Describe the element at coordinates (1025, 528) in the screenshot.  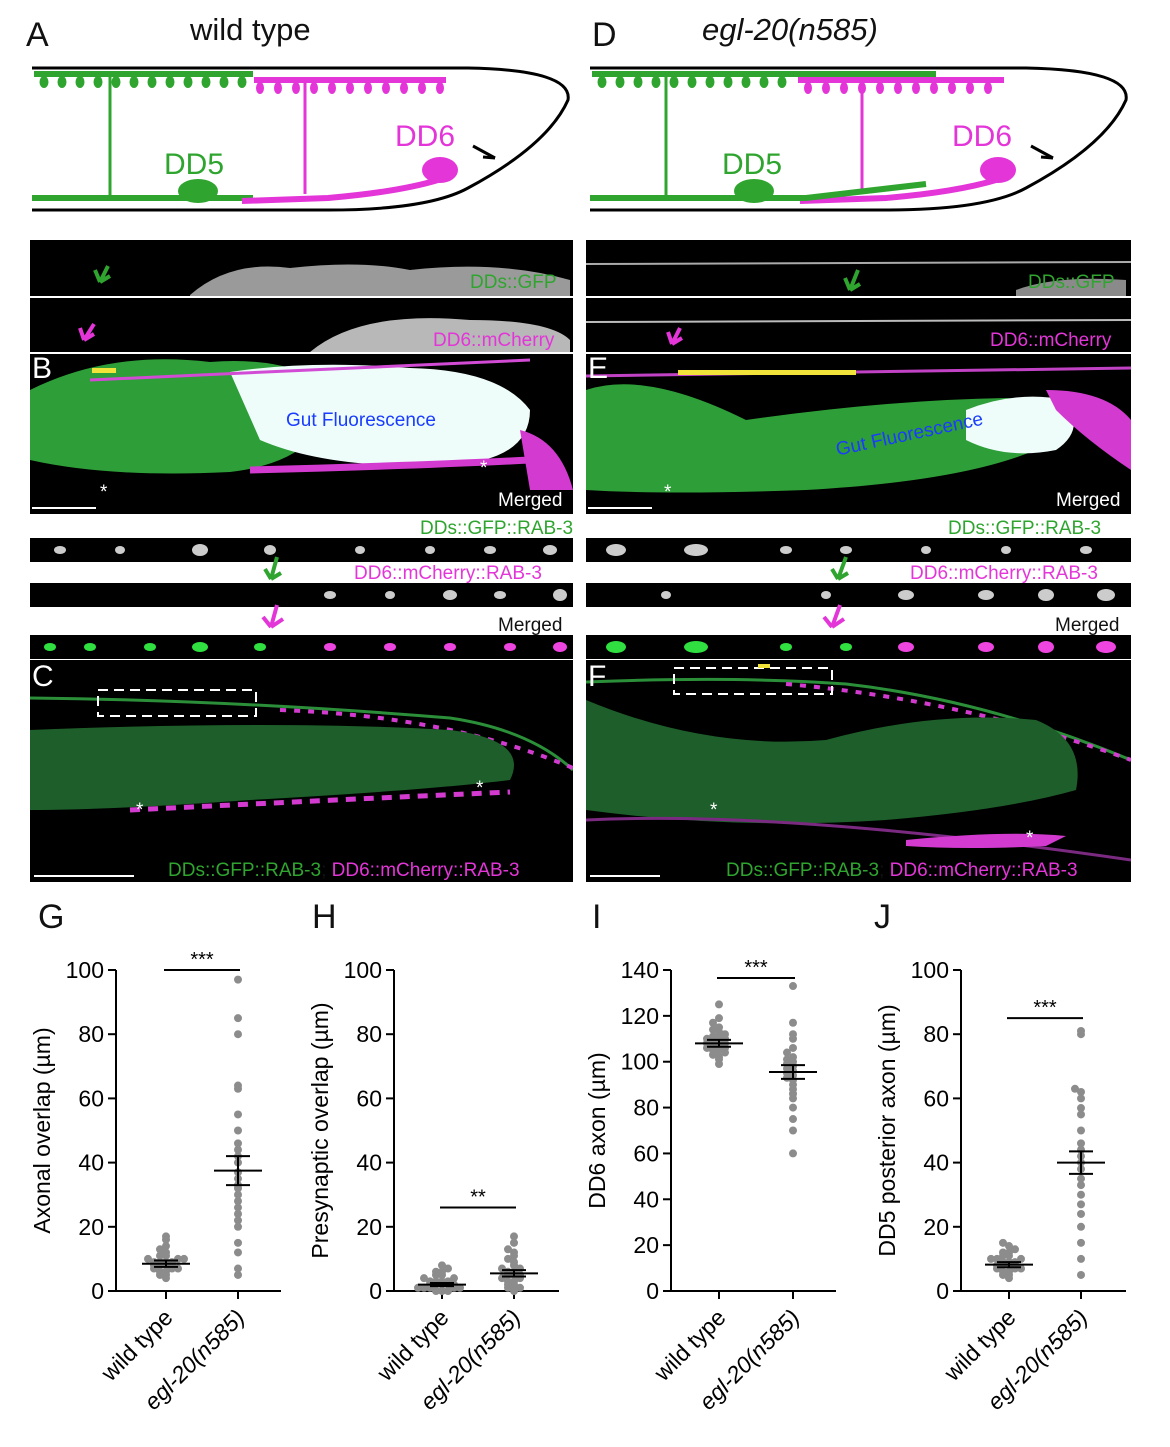
I see `f-strip-label-gfp: DDs::GFP::RAB-3` at that location.